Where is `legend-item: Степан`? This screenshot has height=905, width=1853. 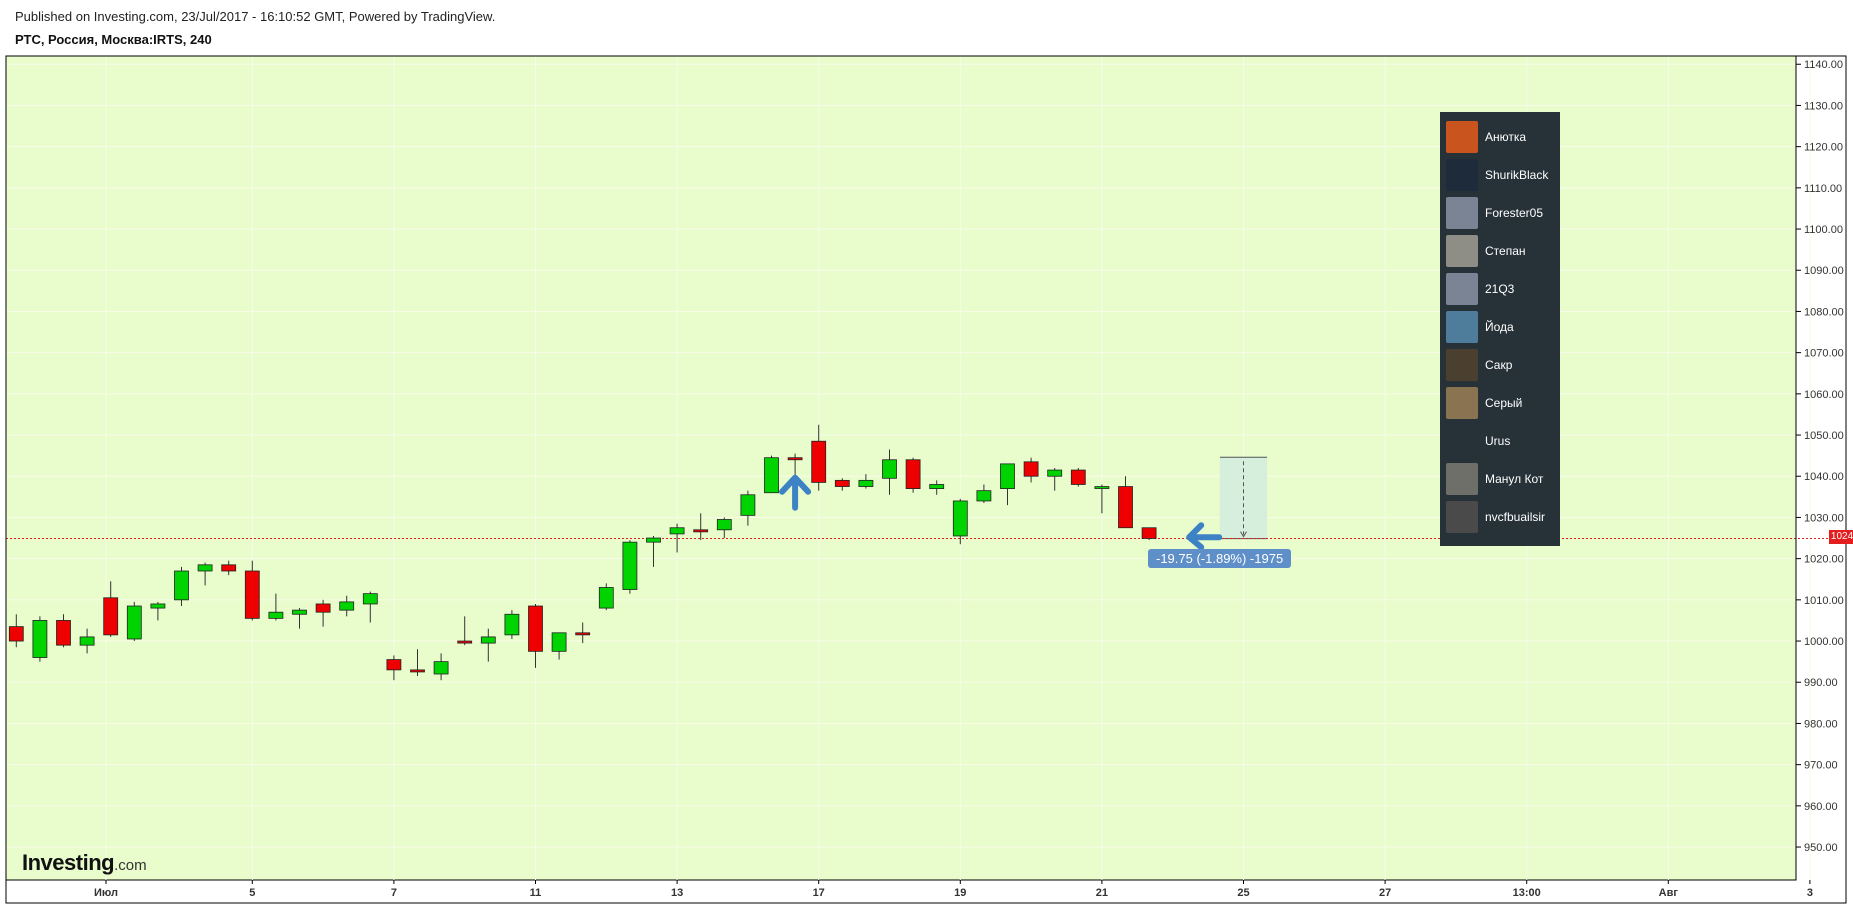 legend-item: Степан is located at coordinates (1500, 251).